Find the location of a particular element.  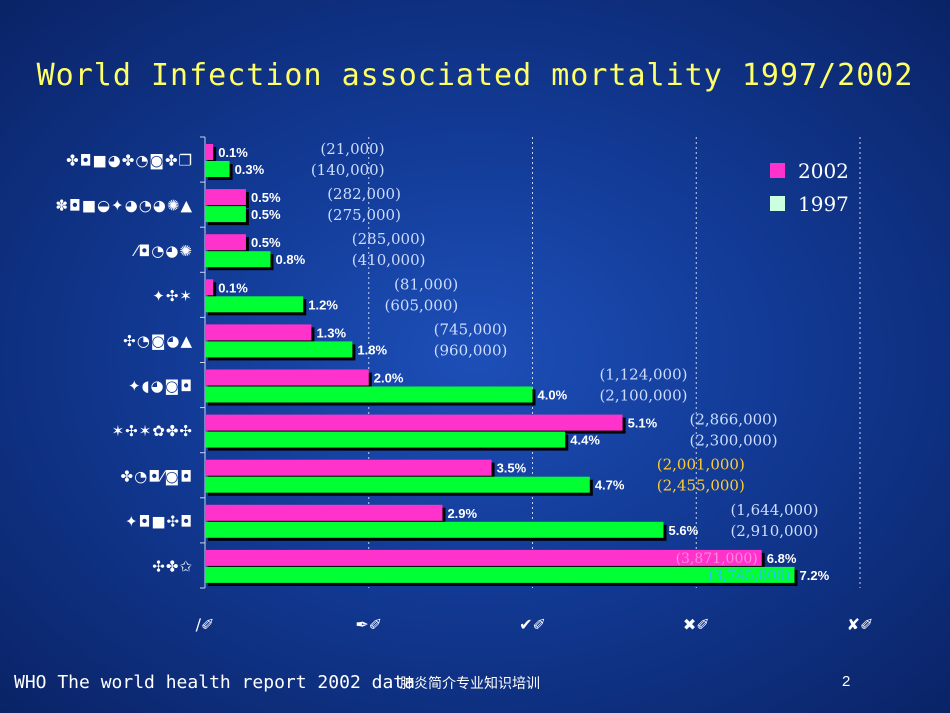

source-footer: WHO The world health report 2002 data is located at coordinates (214, 682).